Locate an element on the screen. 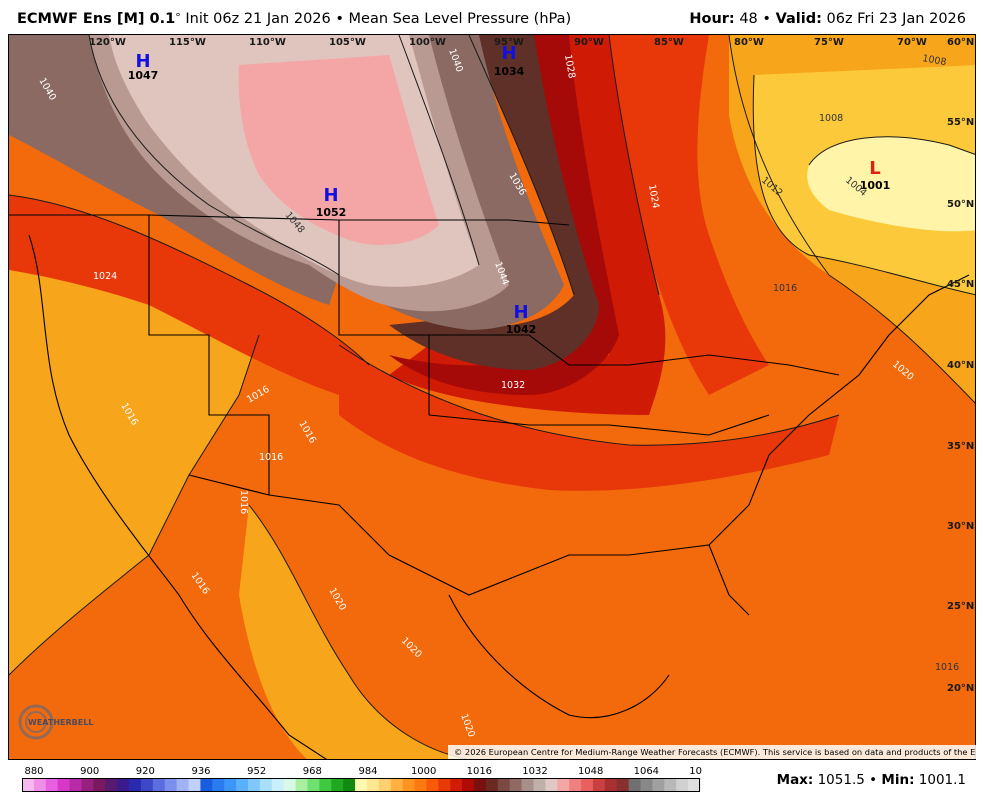  header-valid: Hour: 48 • Valid: 06z Fri 23 Jan 2026 is located at coordinates (827, 19).